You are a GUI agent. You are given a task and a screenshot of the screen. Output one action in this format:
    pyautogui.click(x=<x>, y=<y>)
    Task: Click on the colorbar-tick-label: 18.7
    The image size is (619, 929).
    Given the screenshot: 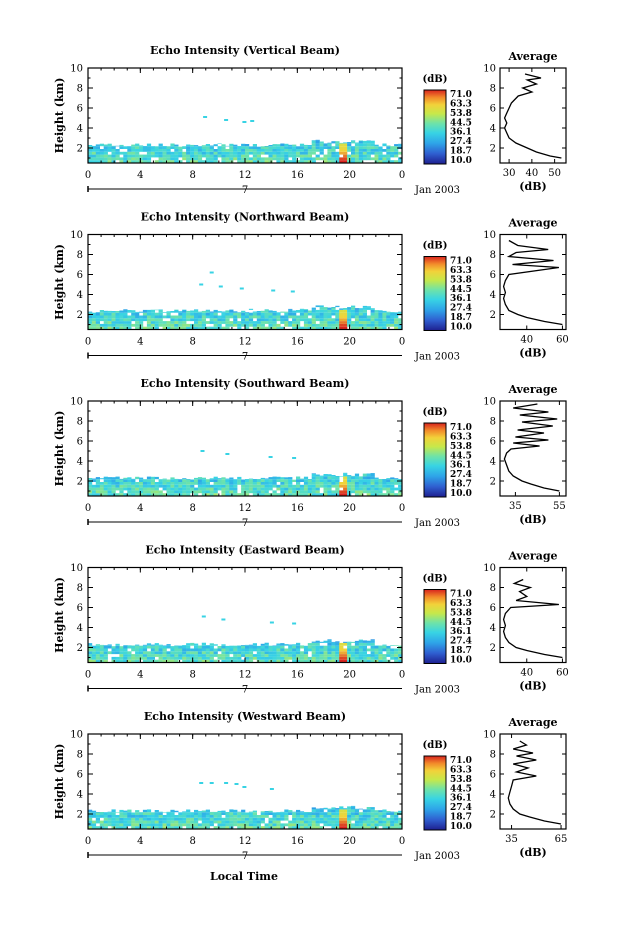 What is the action you would take?
    pyautogui.click(x=461, y=152)
    